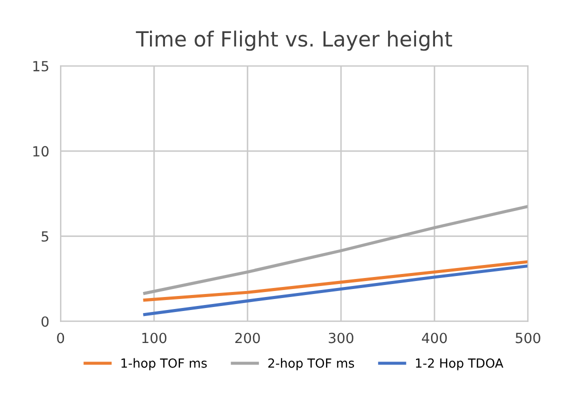 The image size is (577, 412). Describe the element at coordinates (45, 321) in the screenshot. I see `y-tick-label: 0` at that location.